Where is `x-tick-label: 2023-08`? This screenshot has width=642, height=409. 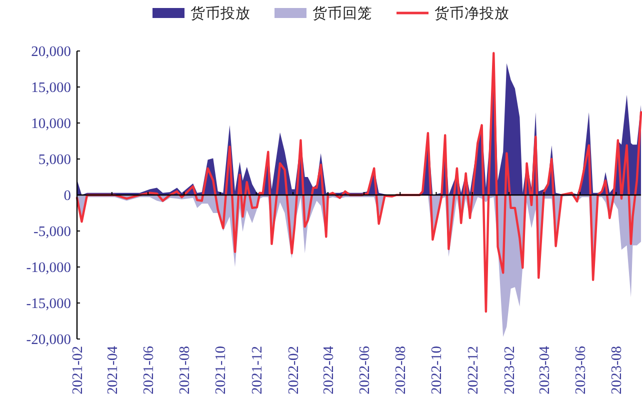 x-tick-label: 2023-08 is located at coordinates (617, 370).